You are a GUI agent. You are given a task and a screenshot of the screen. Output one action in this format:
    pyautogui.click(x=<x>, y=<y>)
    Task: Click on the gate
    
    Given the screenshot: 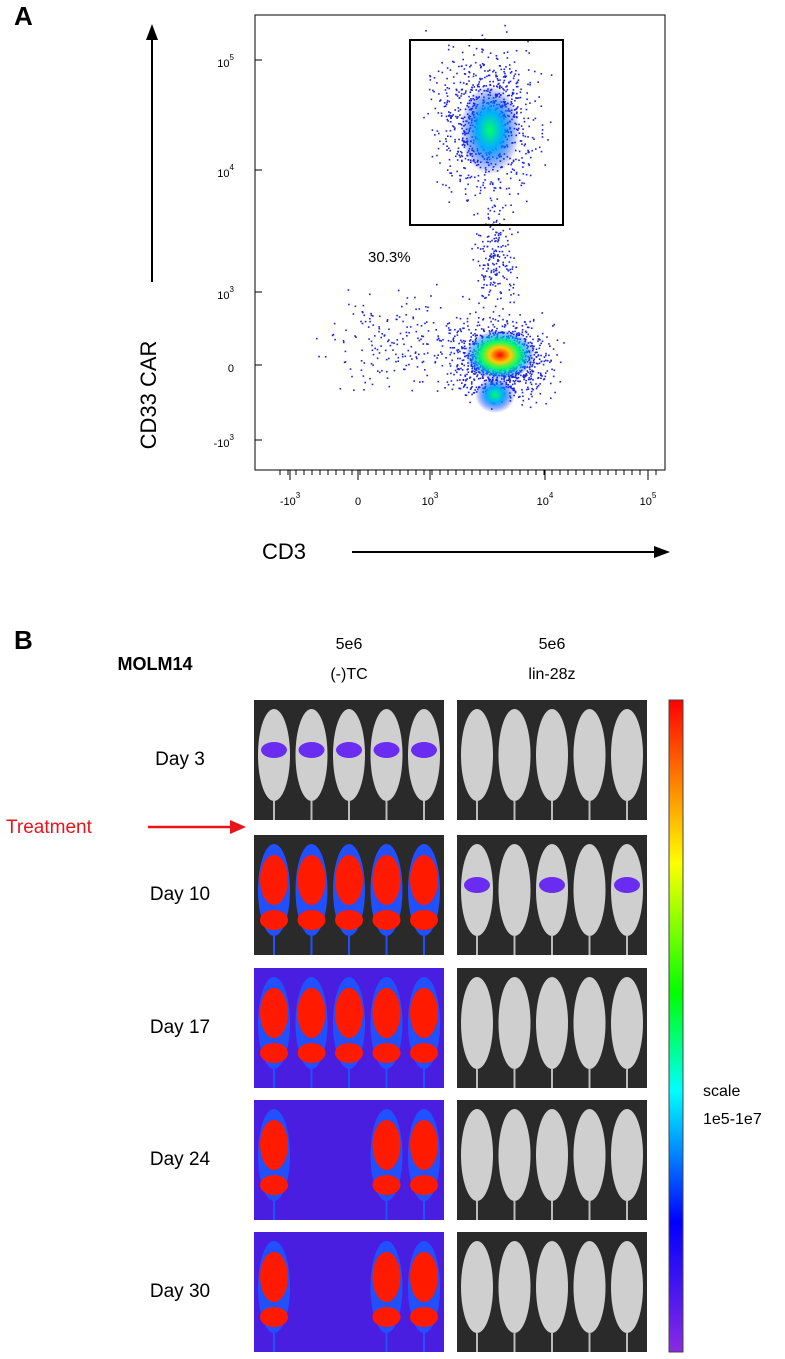 What is the action you would take?
    pyautogui.click(x=486, y=132)
    